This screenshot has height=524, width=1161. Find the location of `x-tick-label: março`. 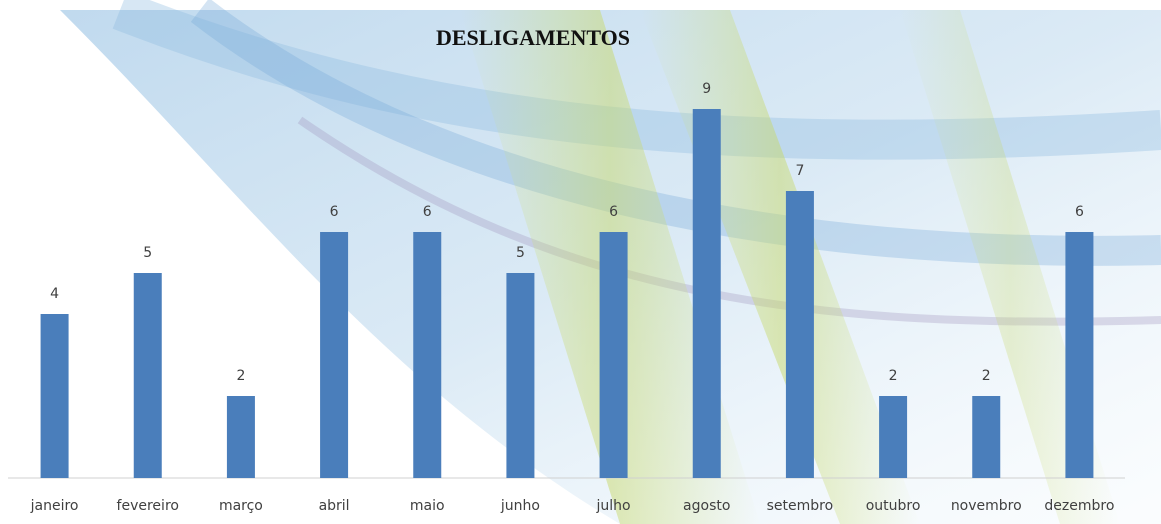

x-tick-label: março is located at coordinates (241, 506).